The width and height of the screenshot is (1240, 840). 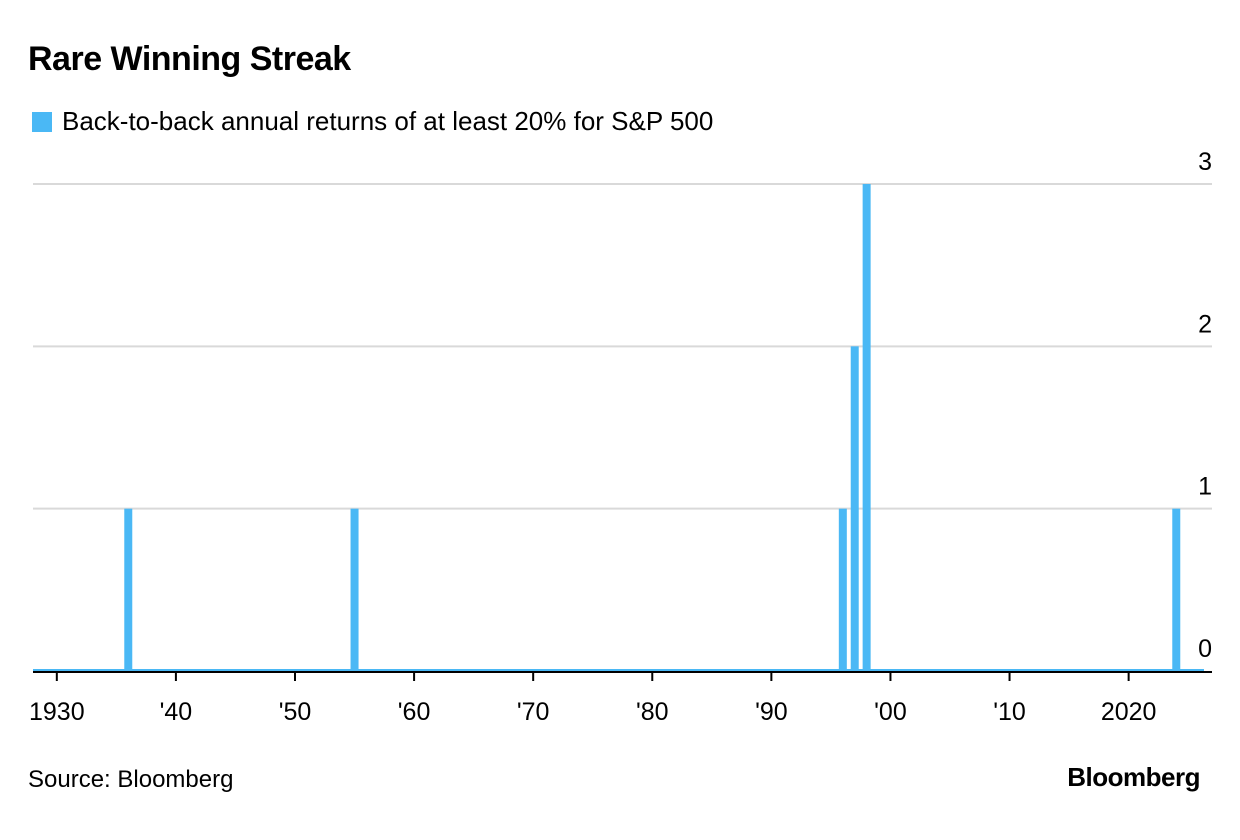 I want to click on x-axis-labels: 1930 '40 '50 '60 '70 '80 '90 '00 '10 2020, so click(x=592, y=699).